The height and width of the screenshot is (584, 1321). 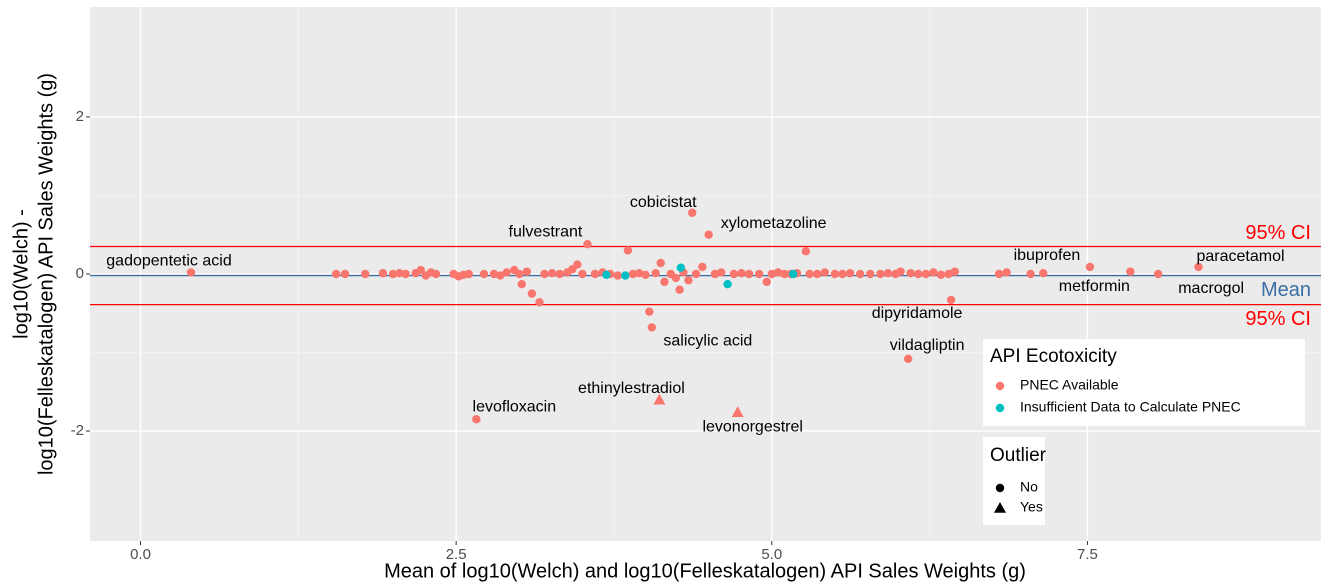 What do you see at coordinates (1031, 507) in the screenshot?
I see `legend-label: Yes` at bounding box center [1031, 507].